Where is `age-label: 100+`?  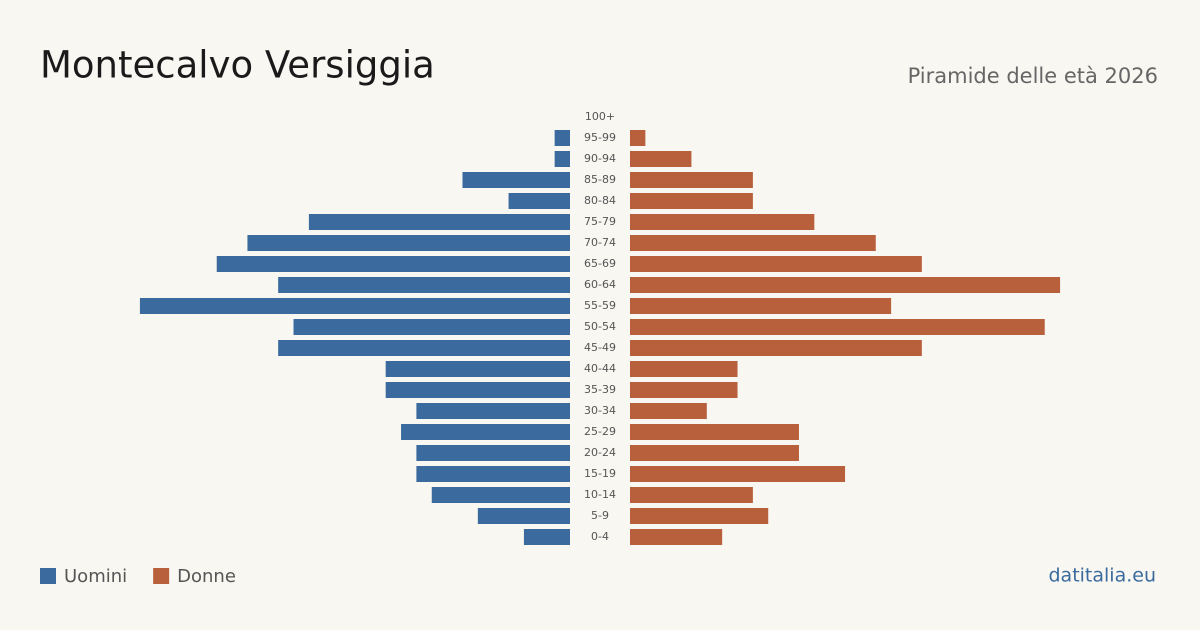 age-label: 100+ is located at coordinates (600, 116).